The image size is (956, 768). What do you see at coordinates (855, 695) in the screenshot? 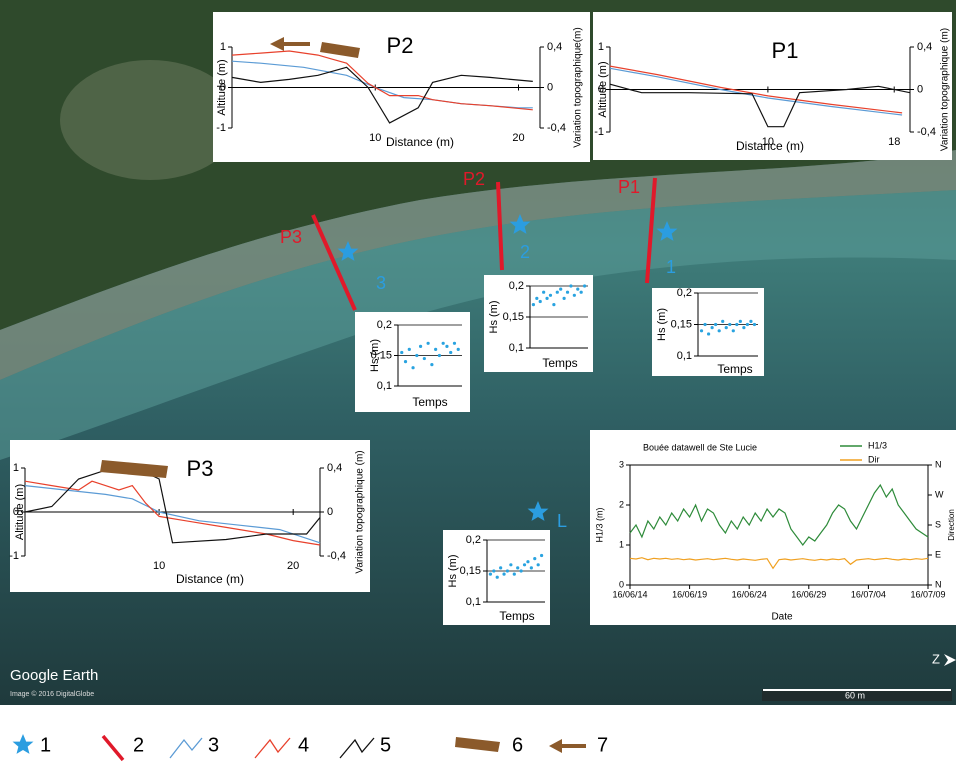
I see `scale-label: 60 m` at bounding box center [855, 695].